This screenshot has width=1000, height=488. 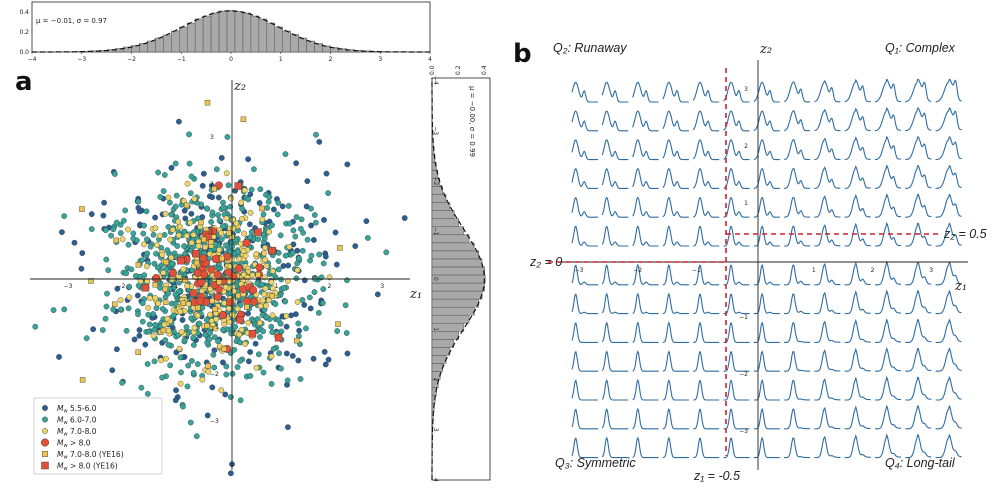 I want to click on right-histogram-y-tick: 0, so click(x=435, y=279).